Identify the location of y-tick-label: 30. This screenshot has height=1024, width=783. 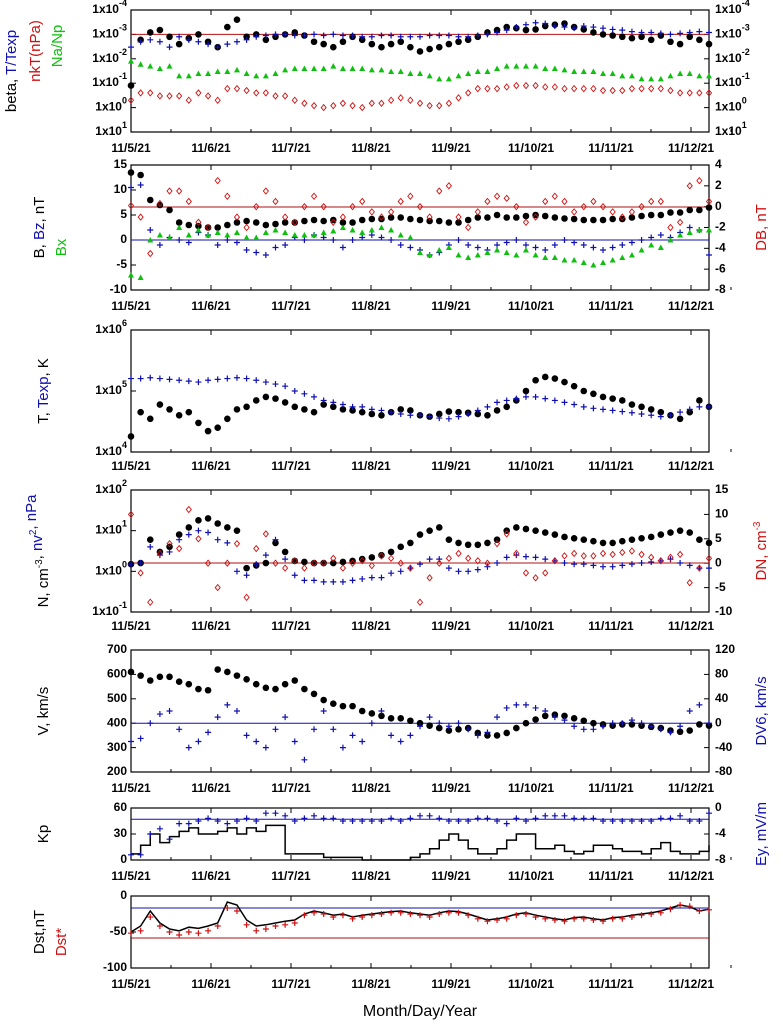
(121, 833).